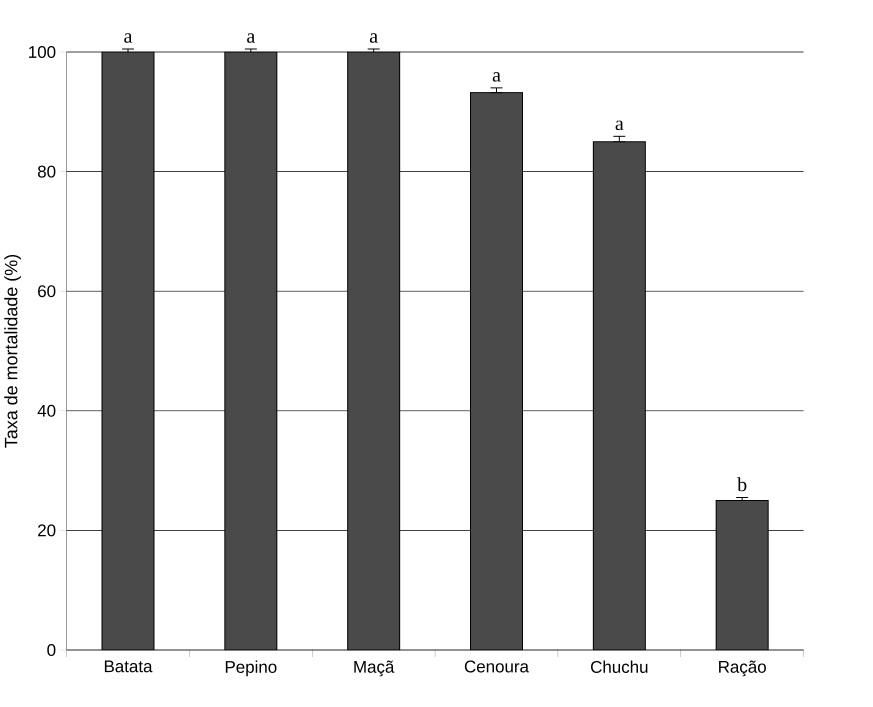 The image size is (873, 707). What do you see at coordinates (47, 291) in the screenshot?
I see `y-tick-label: 60` at bounding box center [47, 291].